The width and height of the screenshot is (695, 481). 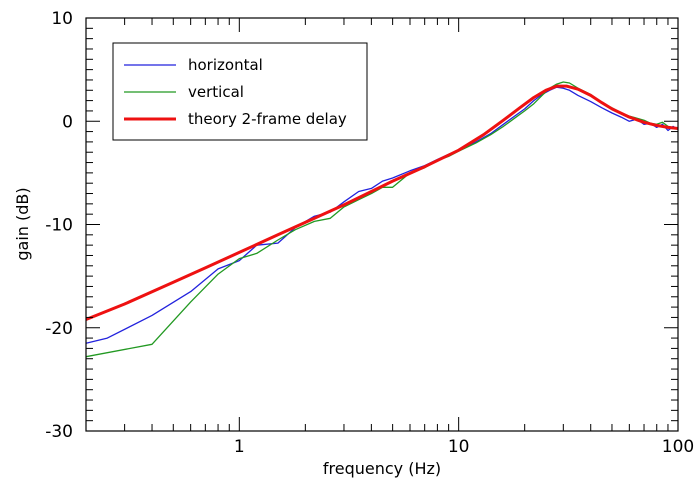 What do you see at coordinates (216, 92) in the screenshot?
I see `legend-label-vertical: vertical` at bounding box center [216, 92].